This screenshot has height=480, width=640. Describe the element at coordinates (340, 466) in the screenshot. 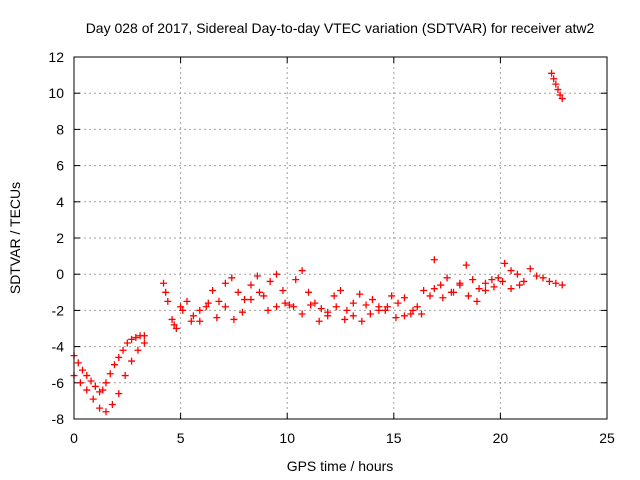

I see `x-axis-label: GPS time / hours` at that location.